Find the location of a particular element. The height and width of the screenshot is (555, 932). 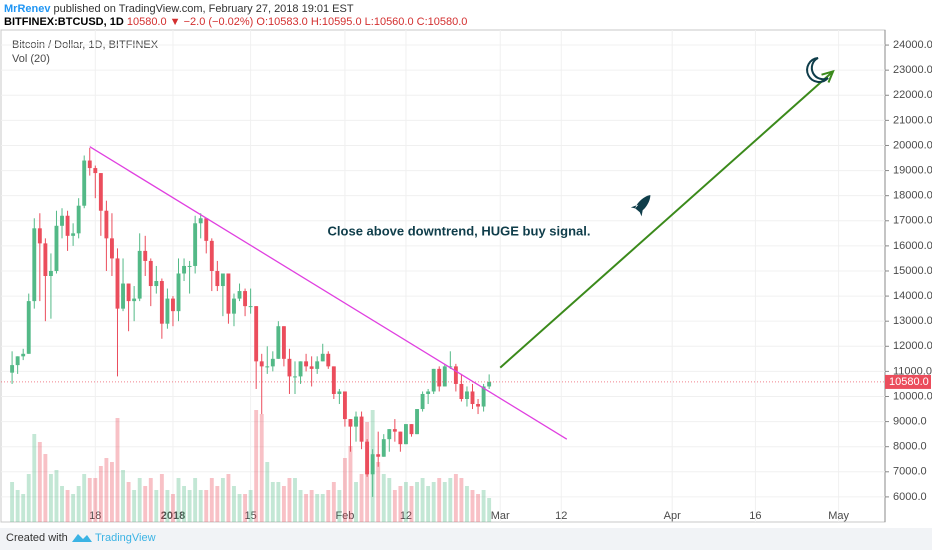

y-tick-label: 10000.0 is located at coordinates (912, 396).